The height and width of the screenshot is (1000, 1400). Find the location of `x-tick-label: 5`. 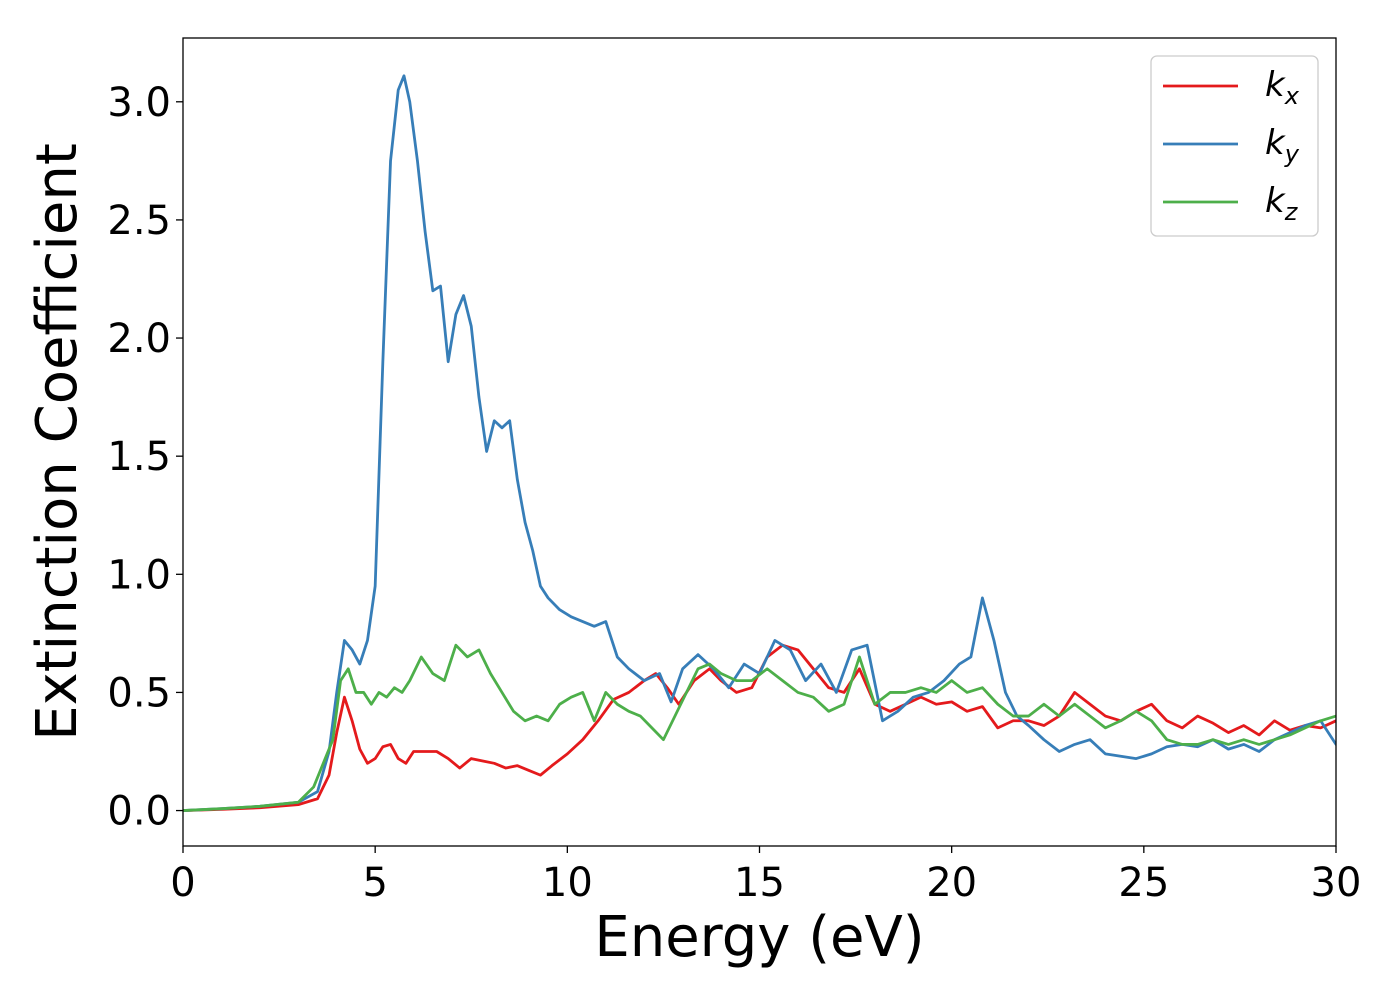

x-tick-label: 5 is located at coordinates (374, 883).